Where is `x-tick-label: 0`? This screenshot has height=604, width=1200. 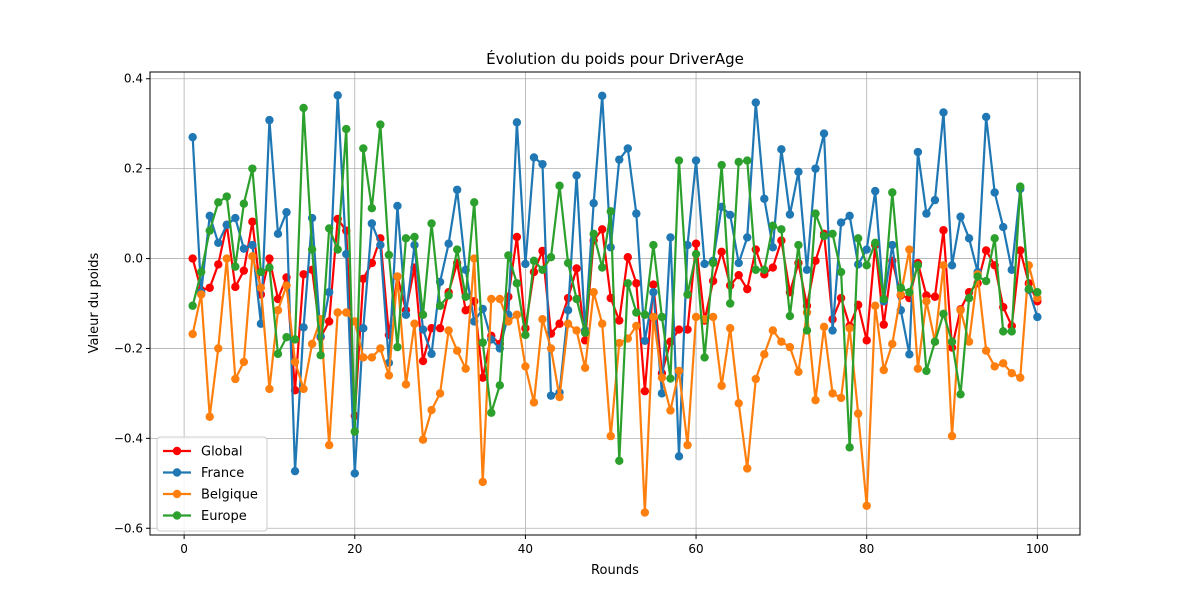
x-tick-label: 0 is located at coordinates (184, 549).